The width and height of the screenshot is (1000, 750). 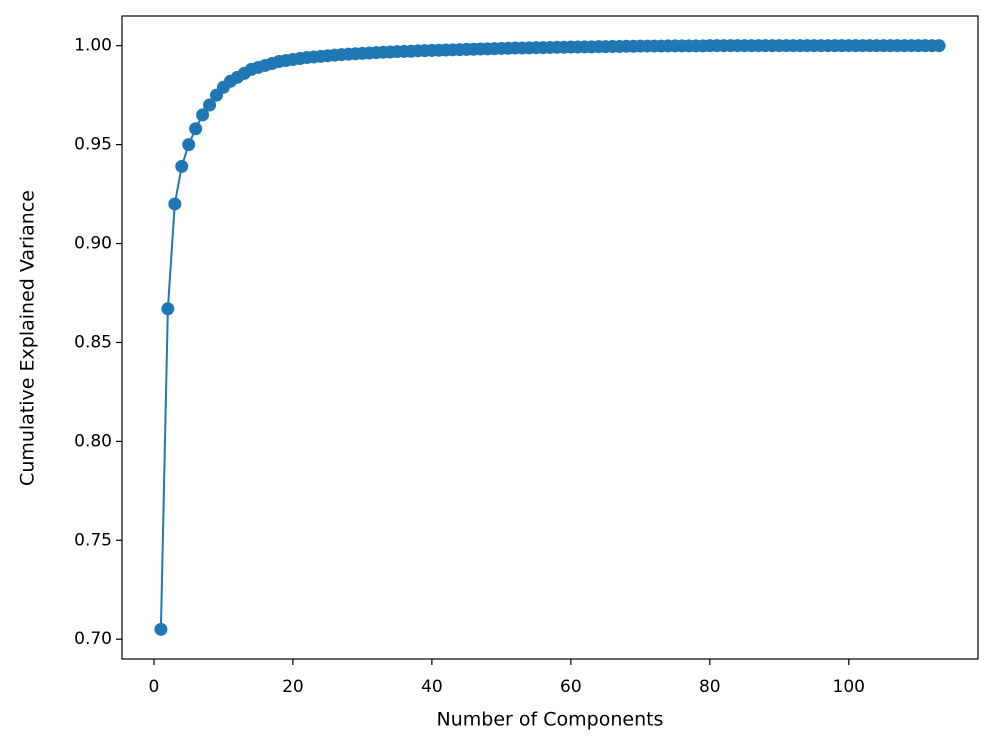 What do you see at coordinates (432, 687) in the screenshot?
I see `x-tick-label: 40` at bounding box center [432, 687].